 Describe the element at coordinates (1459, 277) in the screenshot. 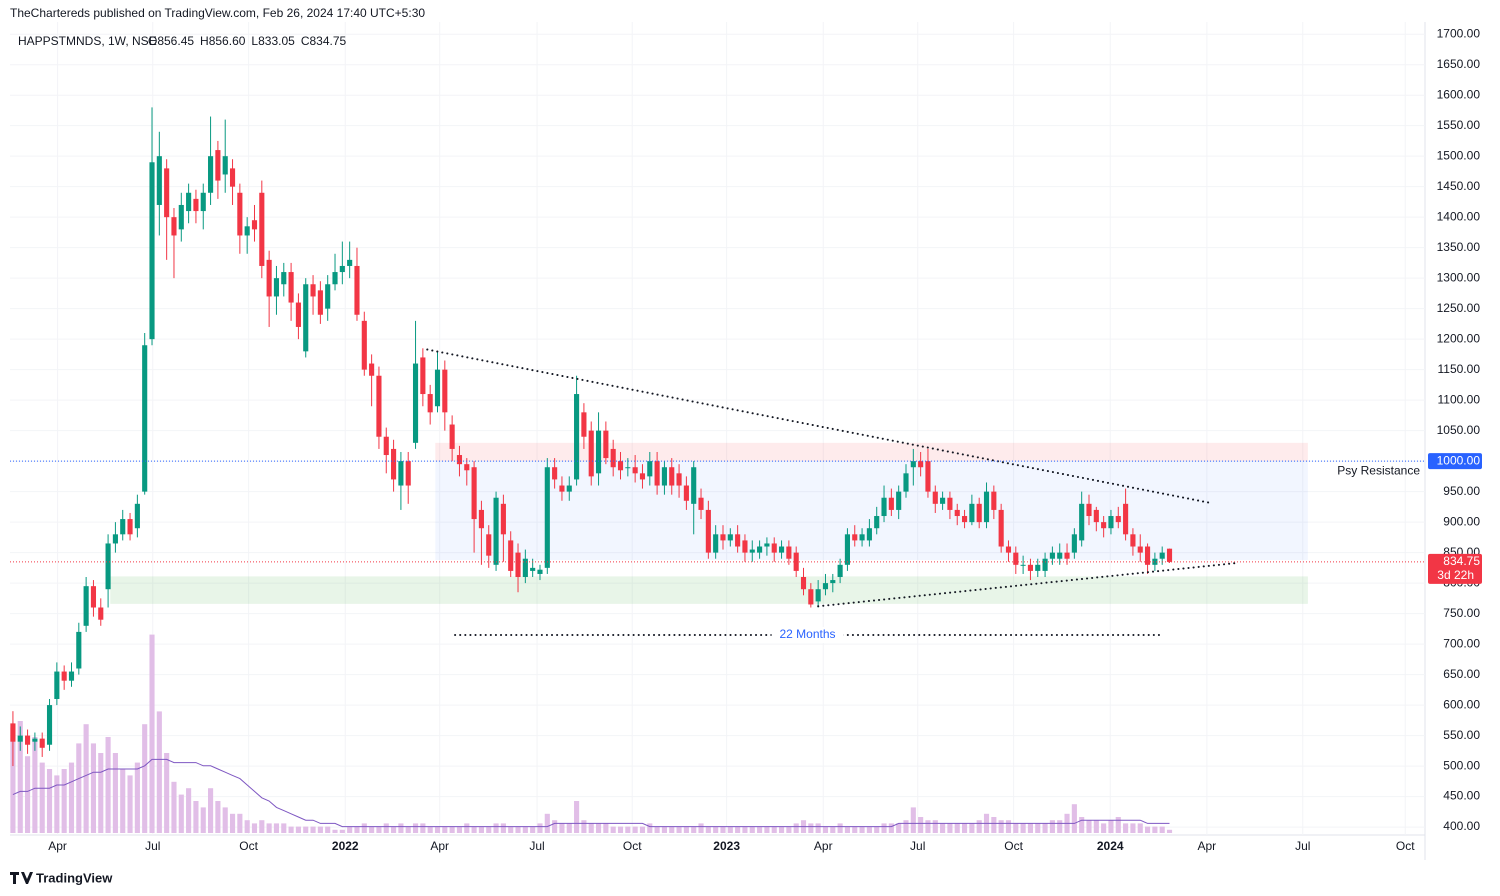

I see `y-tick-label: 1300.00` at that location.